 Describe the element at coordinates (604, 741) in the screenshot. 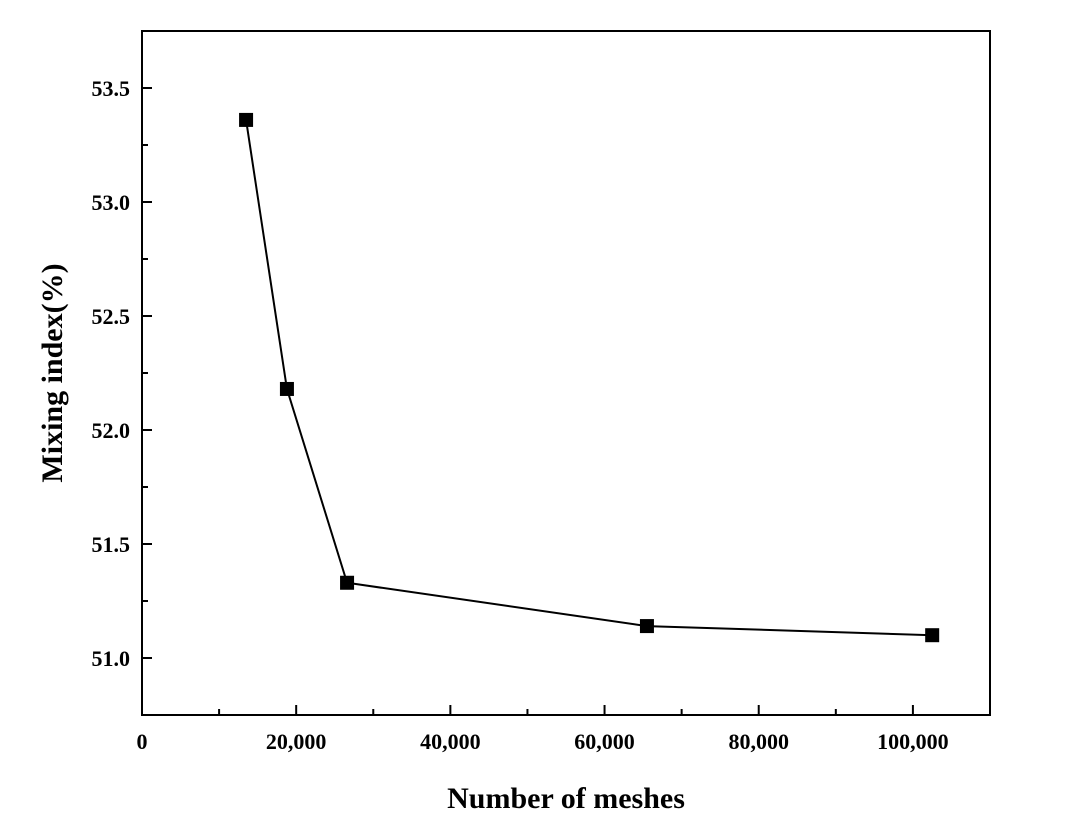

I see `x-tick-label: 60,000` at that location.